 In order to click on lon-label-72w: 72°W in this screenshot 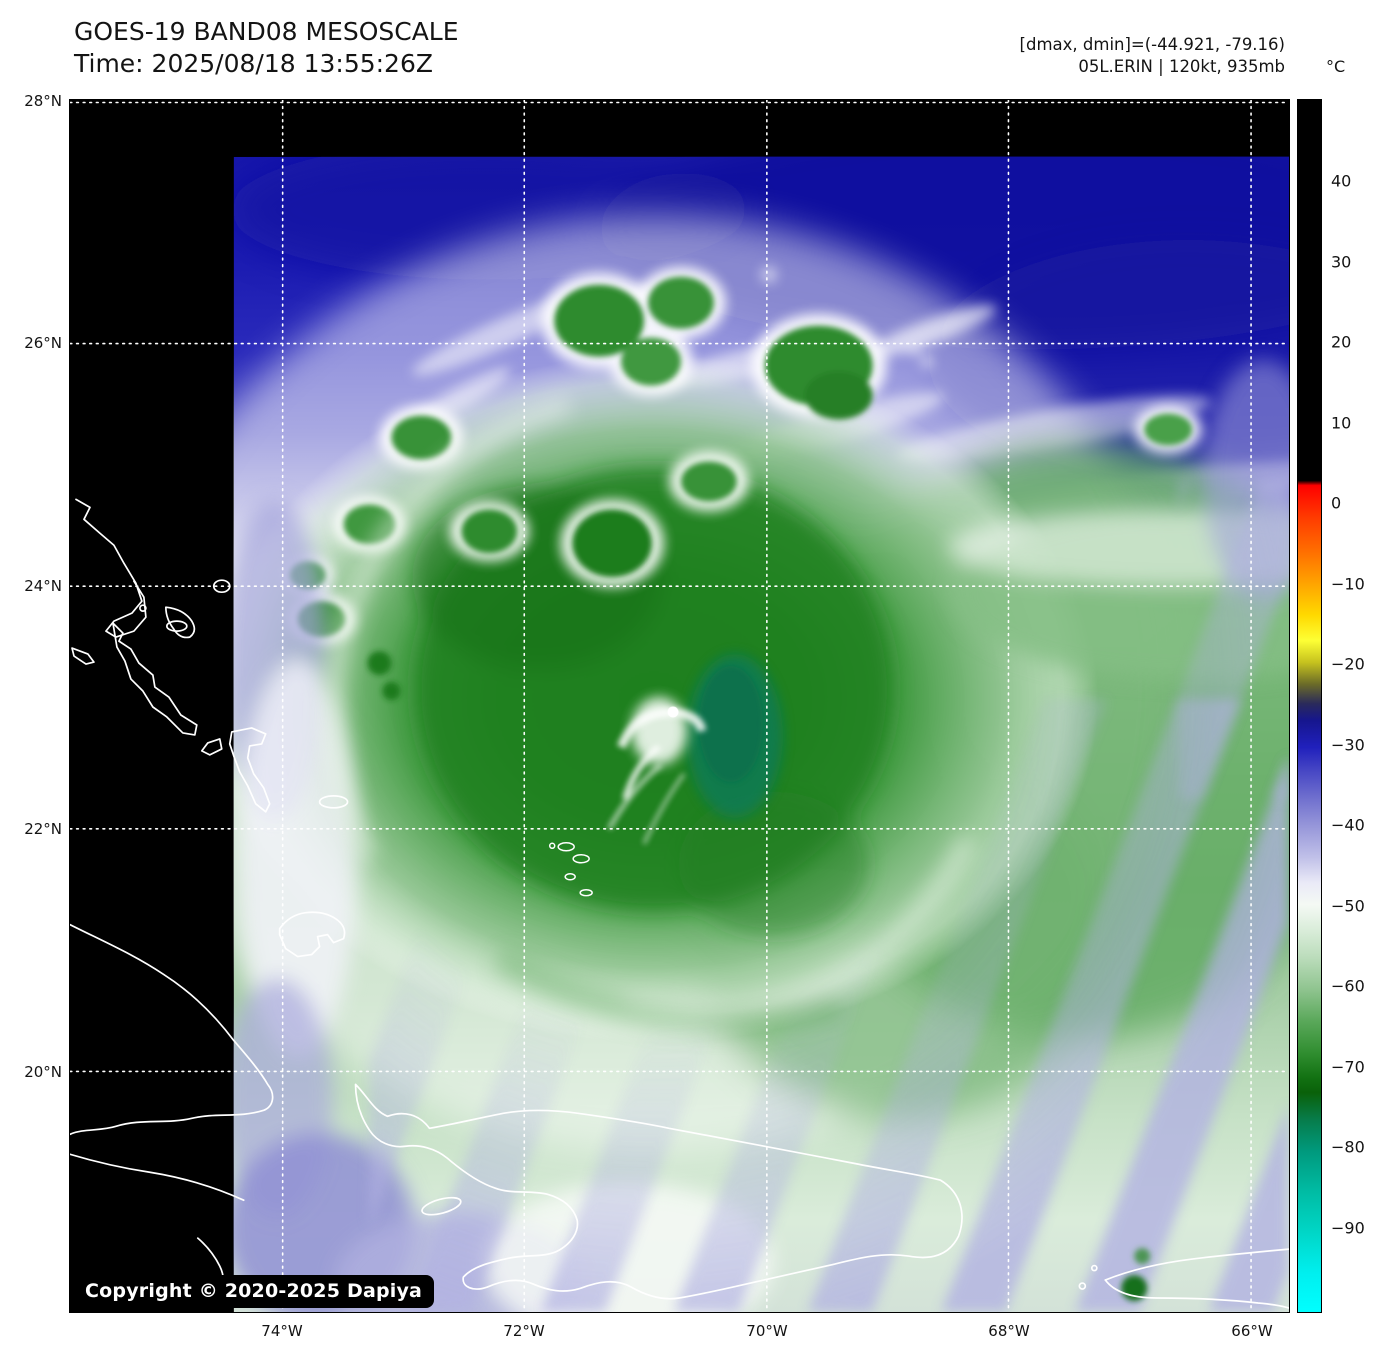, I will do `click(524, 1331)`.